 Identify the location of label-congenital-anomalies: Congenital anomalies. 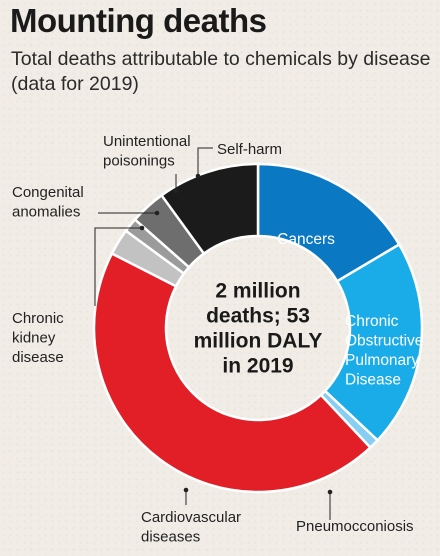
(48, 202).